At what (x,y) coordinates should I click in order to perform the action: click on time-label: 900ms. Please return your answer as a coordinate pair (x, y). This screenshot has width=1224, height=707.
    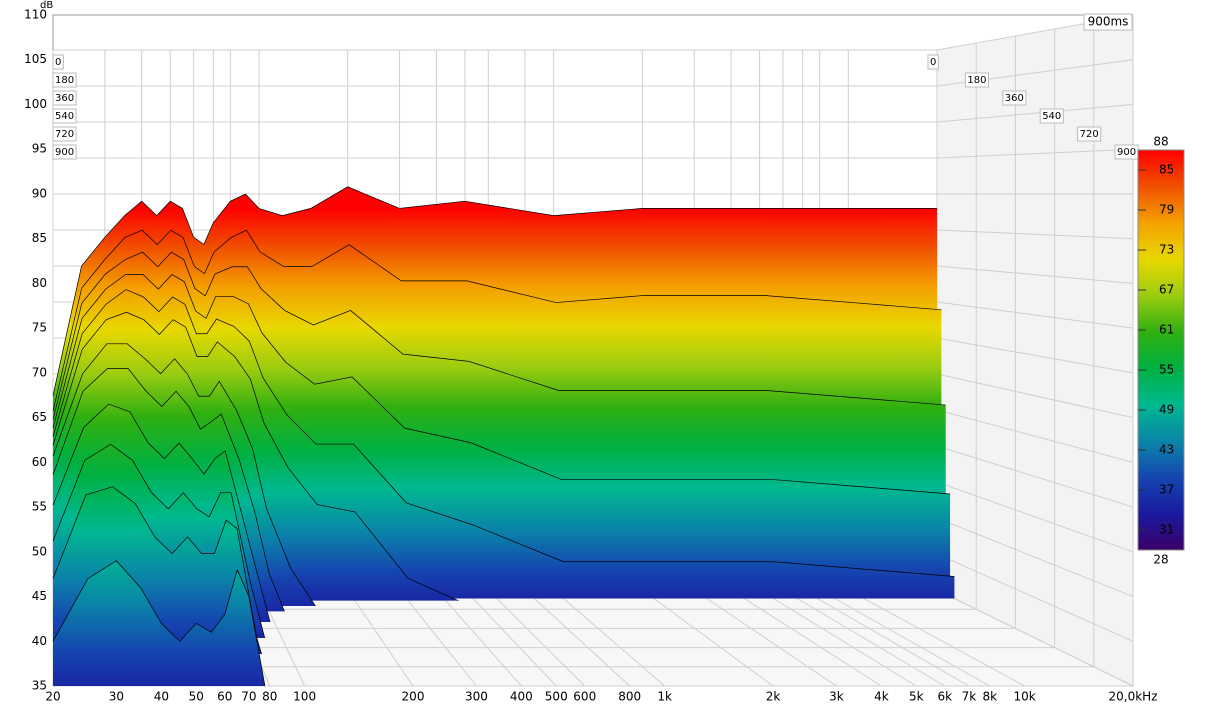
    Looking at the image, I should click on (1108, 22).